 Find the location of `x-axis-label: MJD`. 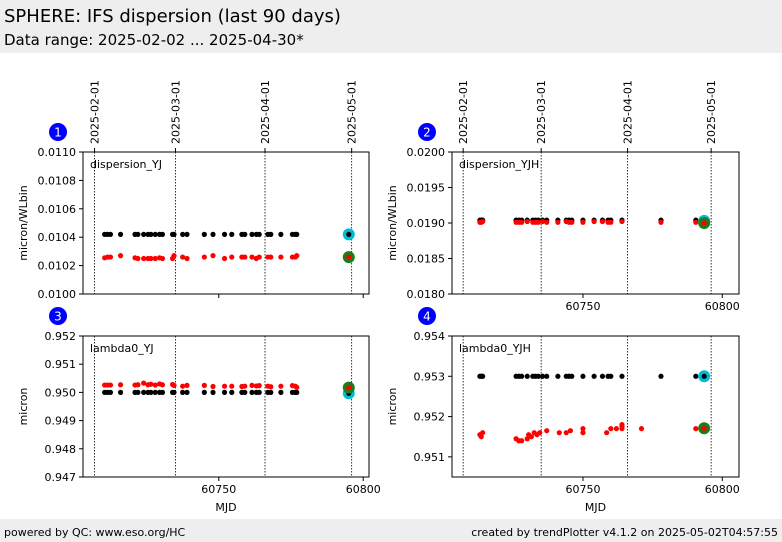

x-axis-label: MJD is located at coordinates (225, 507).